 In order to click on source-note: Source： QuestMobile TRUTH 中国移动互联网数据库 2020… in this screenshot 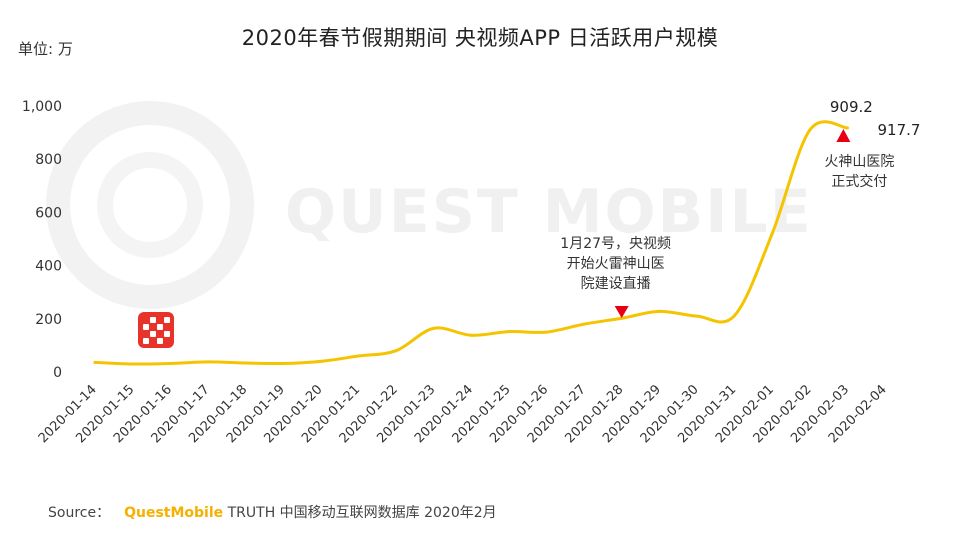, I will do `click(272, 512)`.